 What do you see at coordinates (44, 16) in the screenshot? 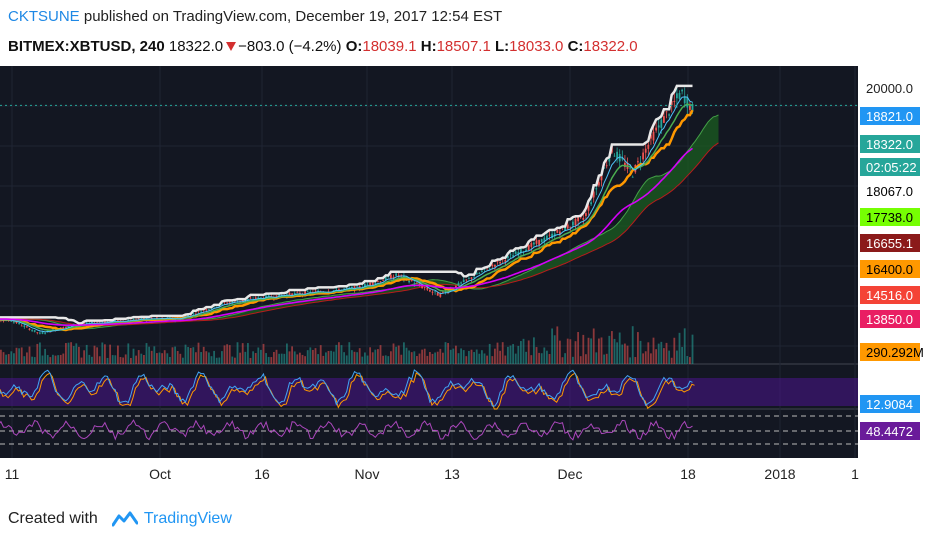
I see `author-link: CKTSUNE` at bounding box center [44, 16].